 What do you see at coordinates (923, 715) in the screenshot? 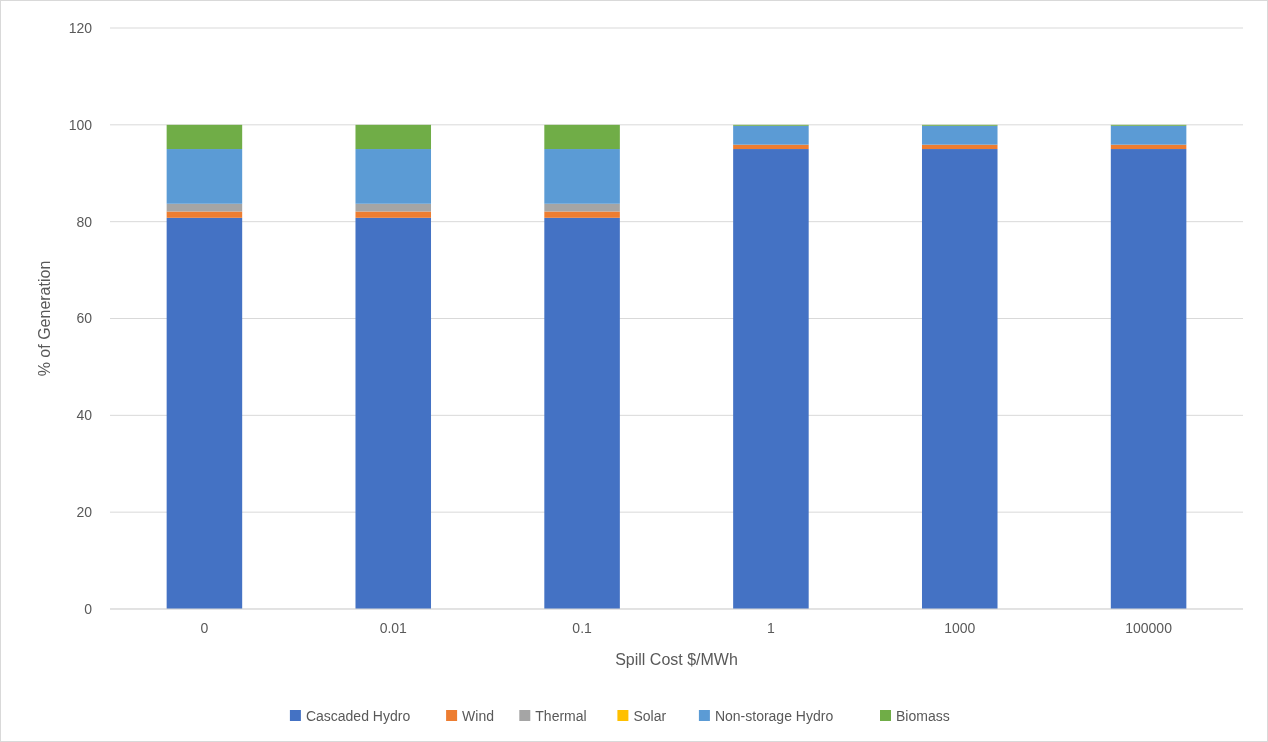
I see `legend-label: Biomass` at bounding box center [923, 715].